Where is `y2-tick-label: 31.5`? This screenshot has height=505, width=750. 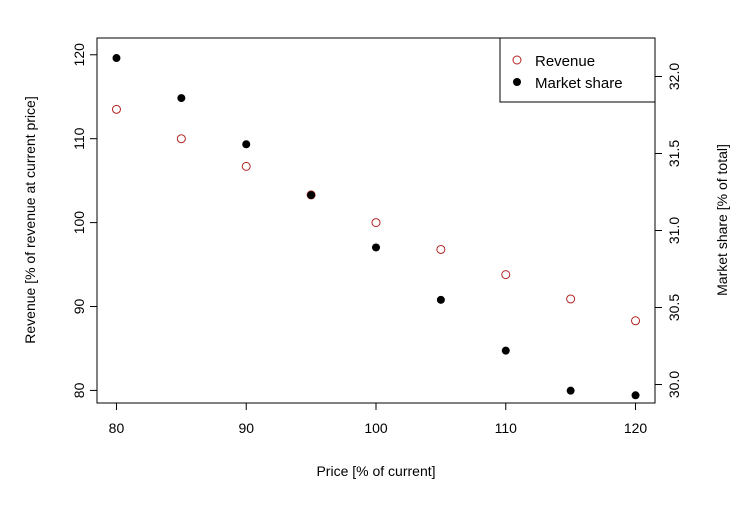
y2-tick-label: 31.5 is located at coordinates (674, 153).